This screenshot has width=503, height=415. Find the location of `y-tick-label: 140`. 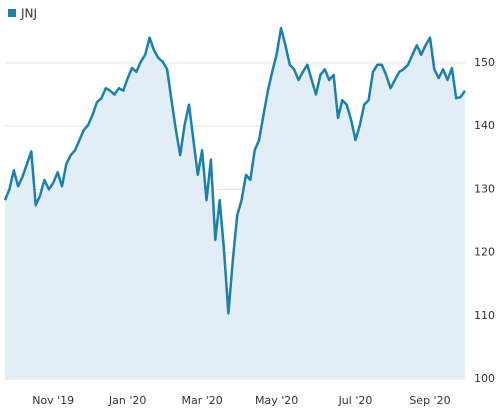

y-tick-label: 140 is located at coordinates (484, 125).